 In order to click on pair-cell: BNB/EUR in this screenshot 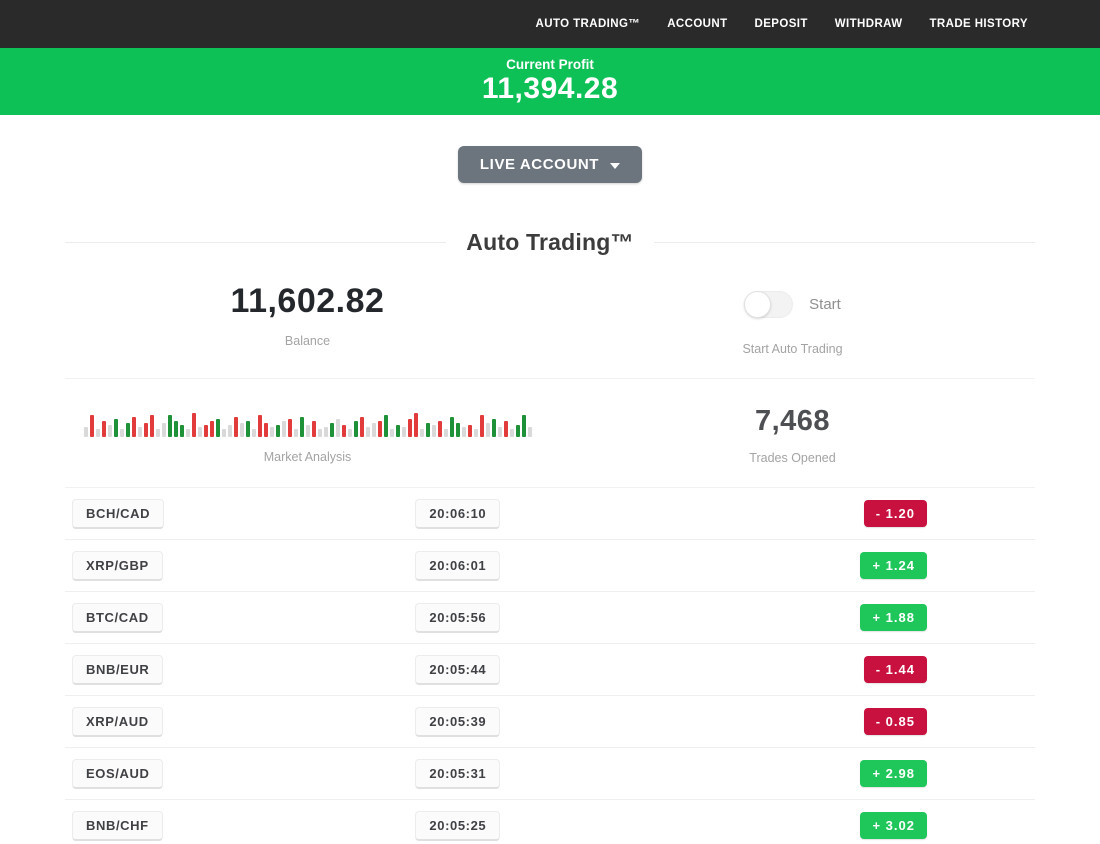, I will do `click(196, 669)`.